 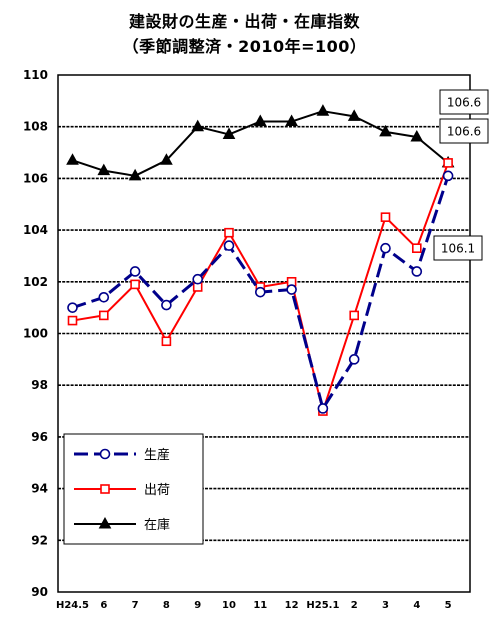 What do you see at coordinates (35, 178) in the screenshot?
I see `y-tick-label: 106` at bounding box center [35, 178].